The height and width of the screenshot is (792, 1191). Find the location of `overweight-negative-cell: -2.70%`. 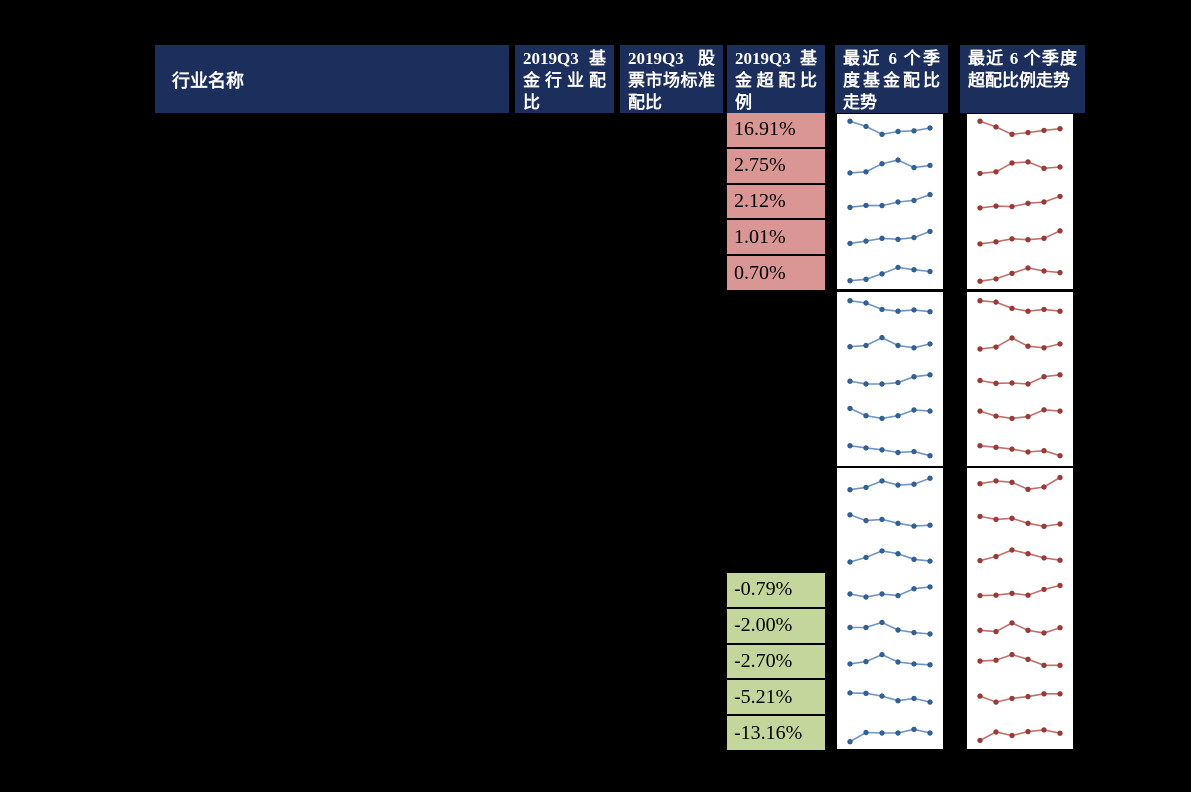

overweight-negative-cell: -2.70% is located at coordinates (776, 662).